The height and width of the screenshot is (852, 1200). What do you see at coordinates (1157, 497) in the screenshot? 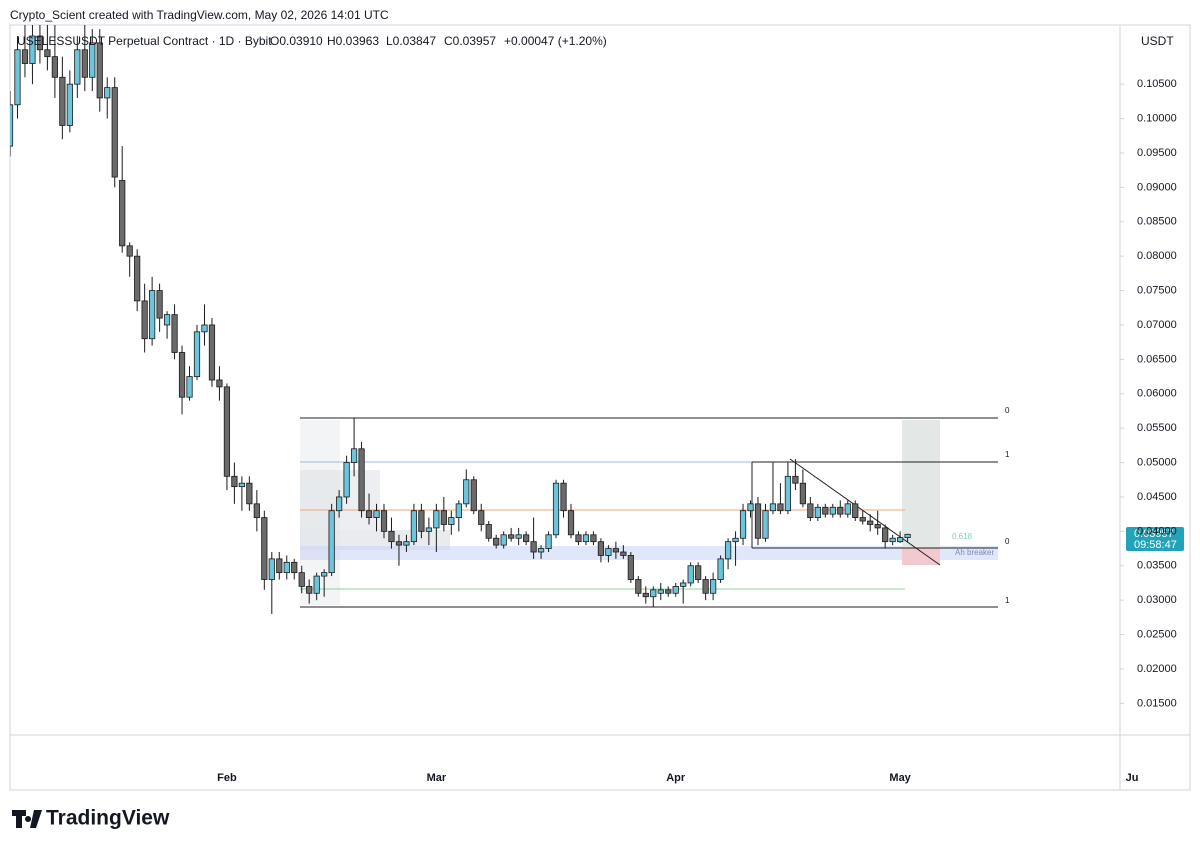
I see `y-tick-label: 0.04500` at bounding box center [1157, 497].